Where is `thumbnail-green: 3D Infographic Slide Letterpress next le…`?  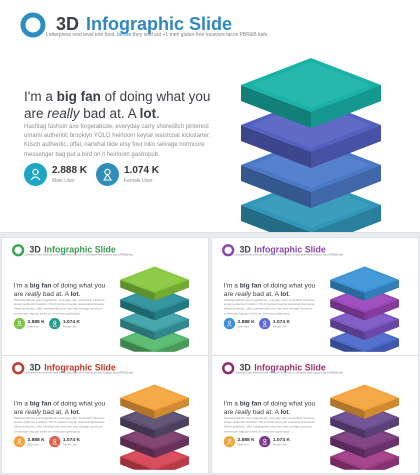 thumbnail-green: 3D Infographic Slide Letterpress next le… is located at coordinates (105, 296).